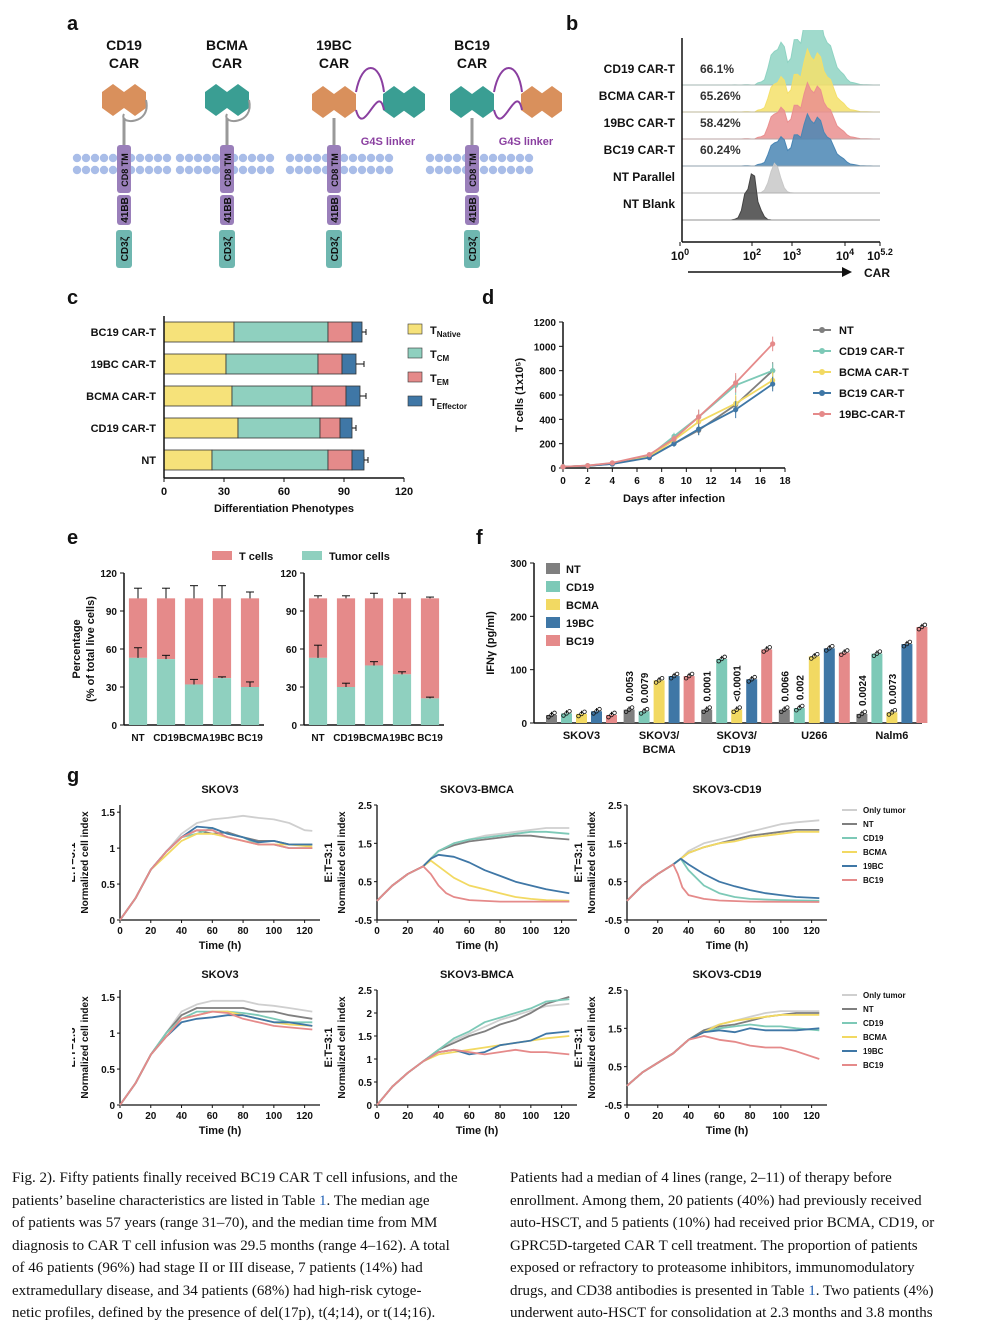  What do you see at coordinates (847, 272) in the screenshot?
I see `arrow-head` at bounding box center [847, 272].